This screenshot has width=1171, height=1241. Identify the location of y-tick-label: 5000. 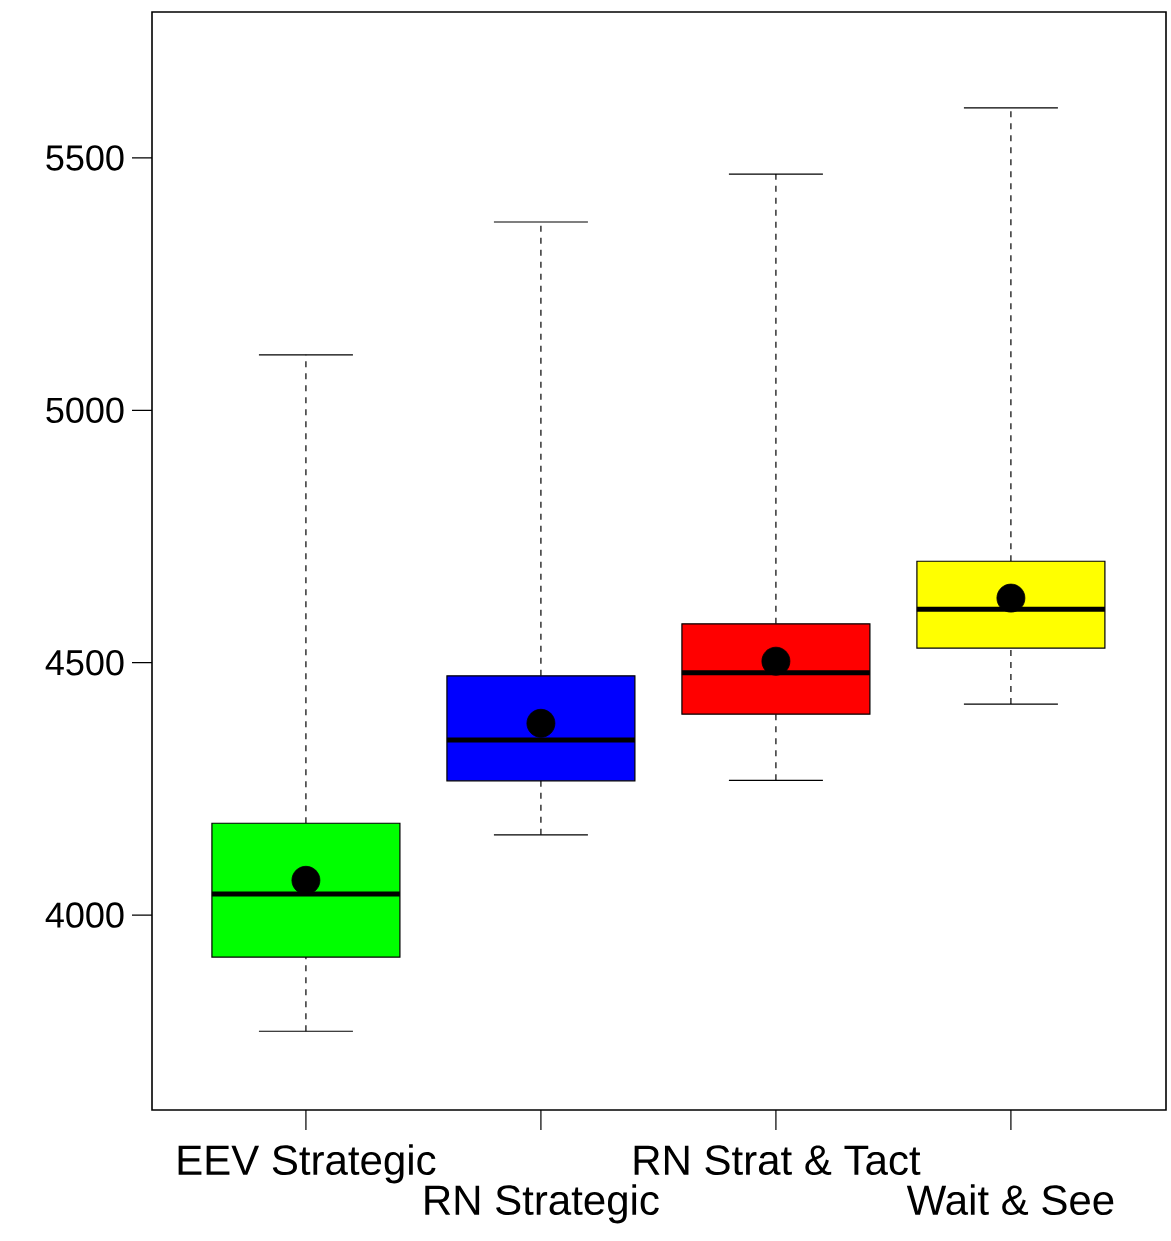
(85, 410).